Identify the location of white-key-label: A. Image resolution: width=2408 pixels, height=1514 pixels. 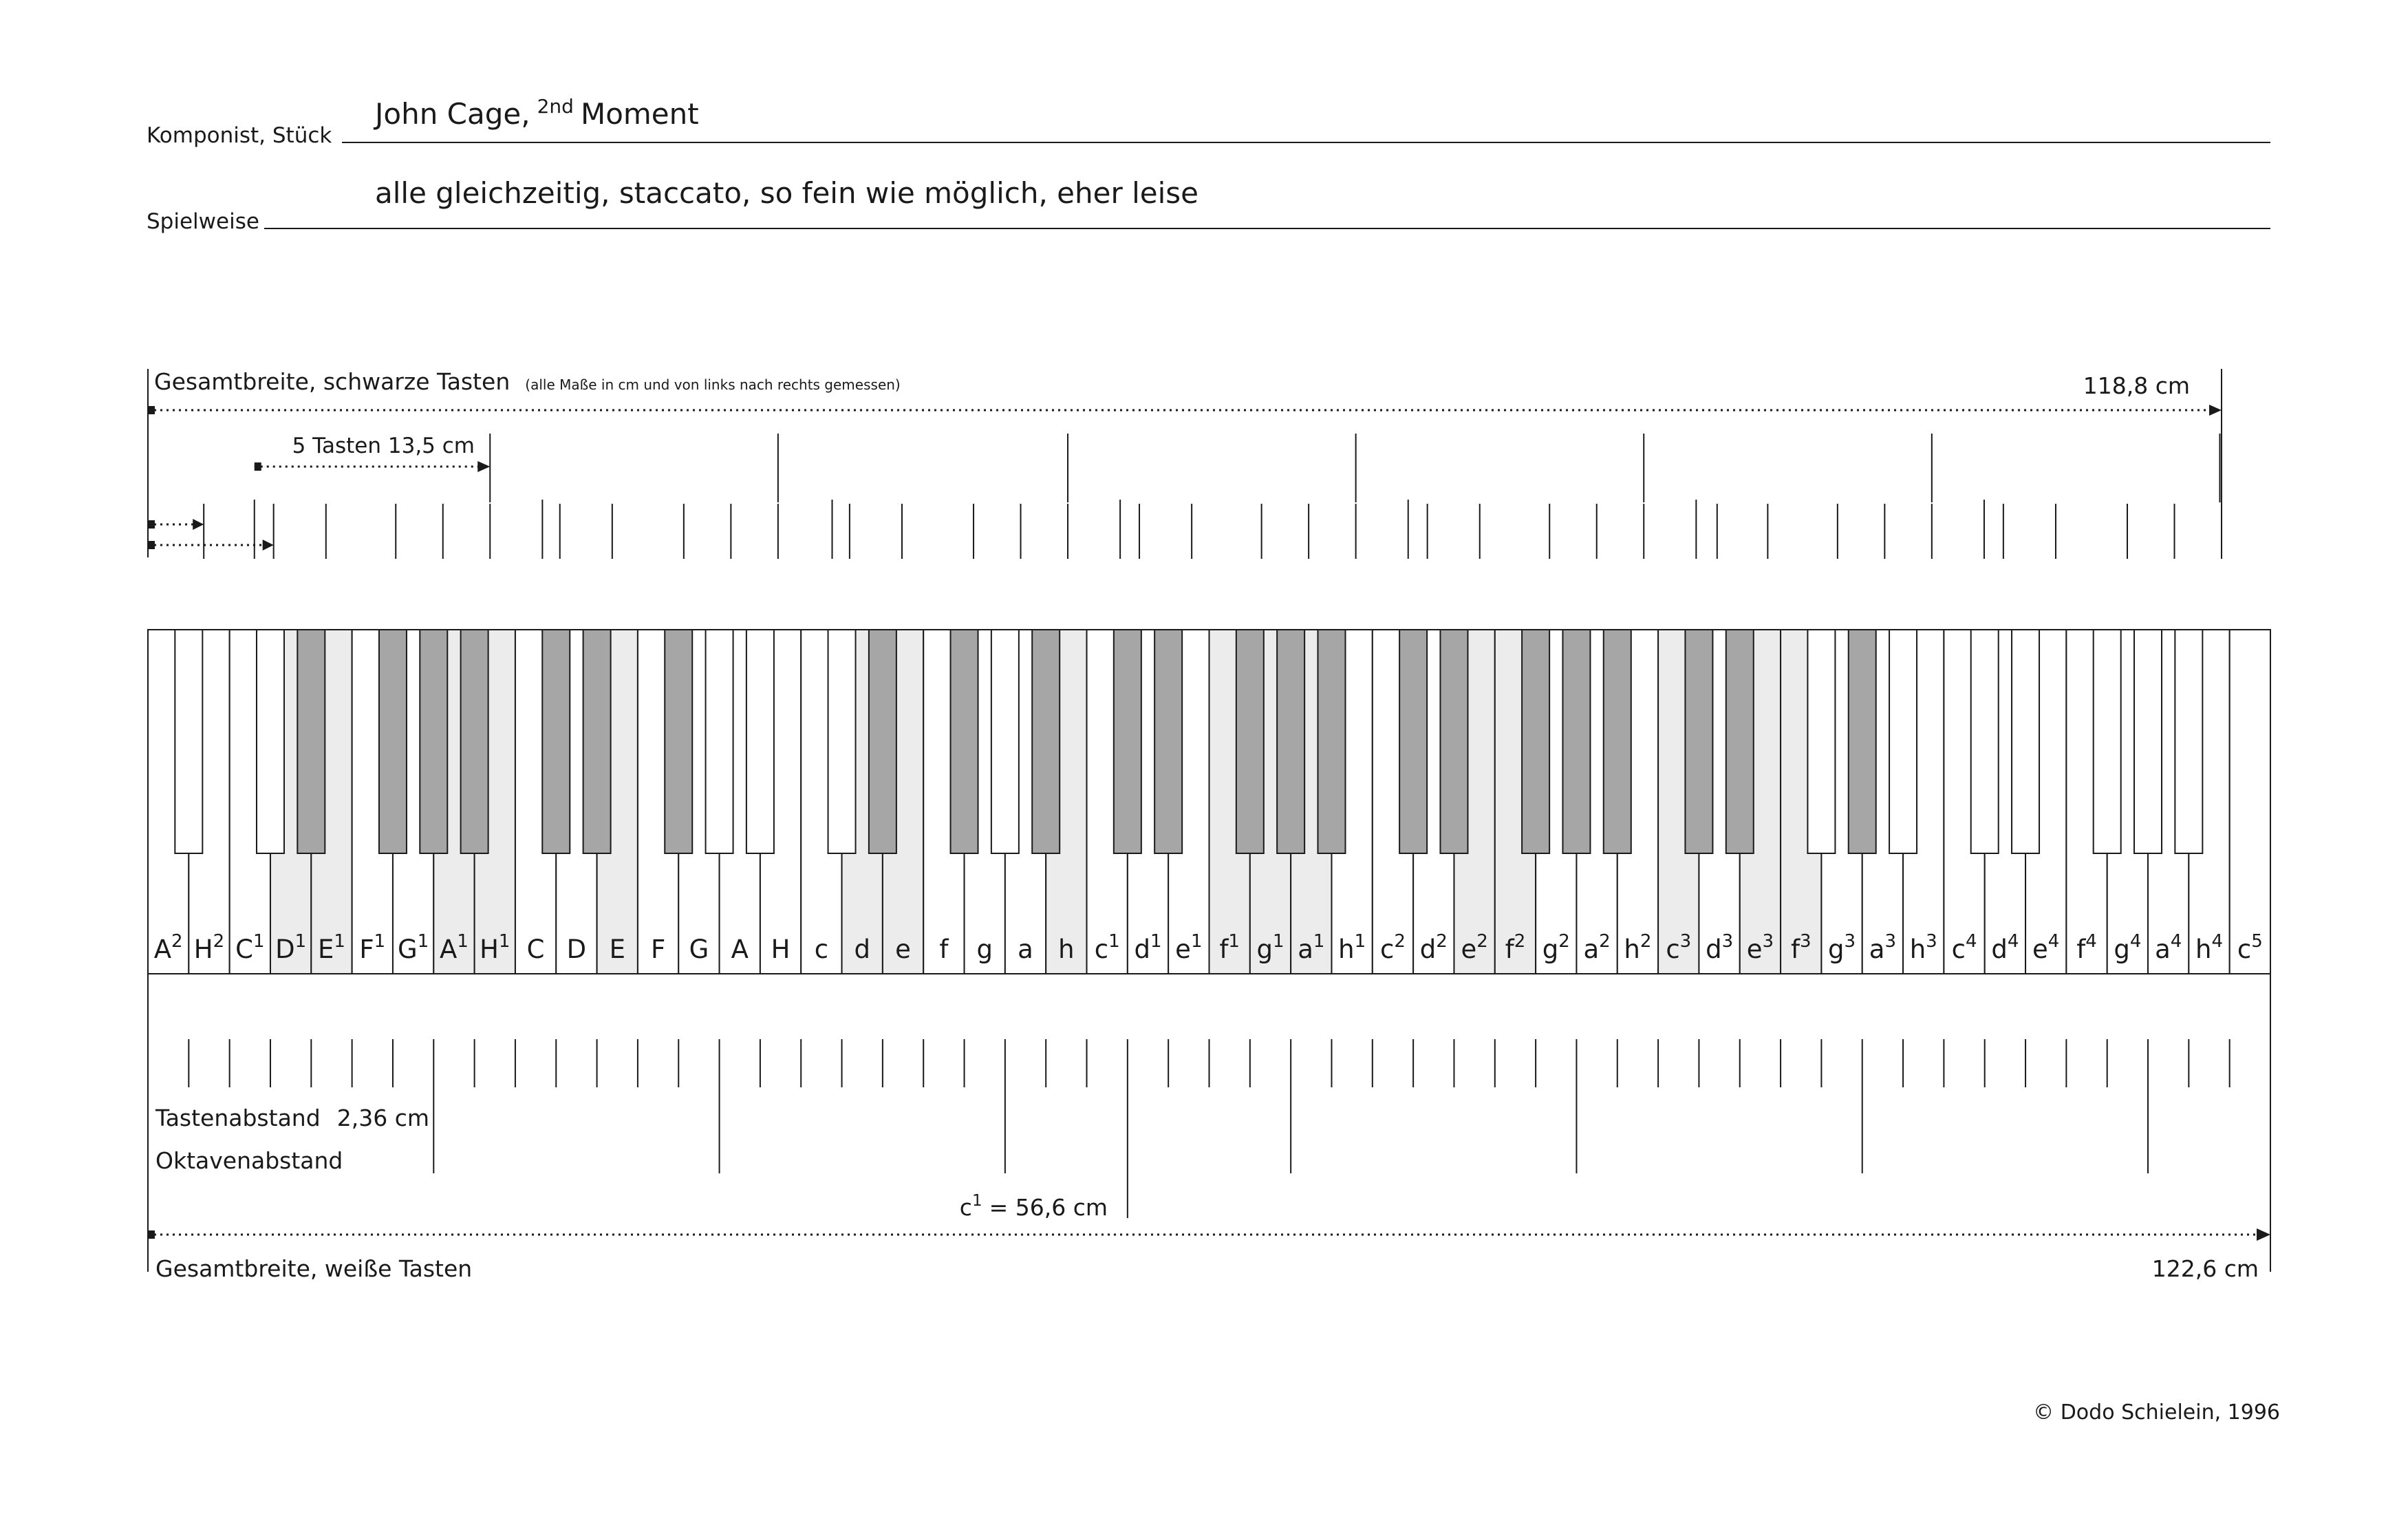
(740, 949).